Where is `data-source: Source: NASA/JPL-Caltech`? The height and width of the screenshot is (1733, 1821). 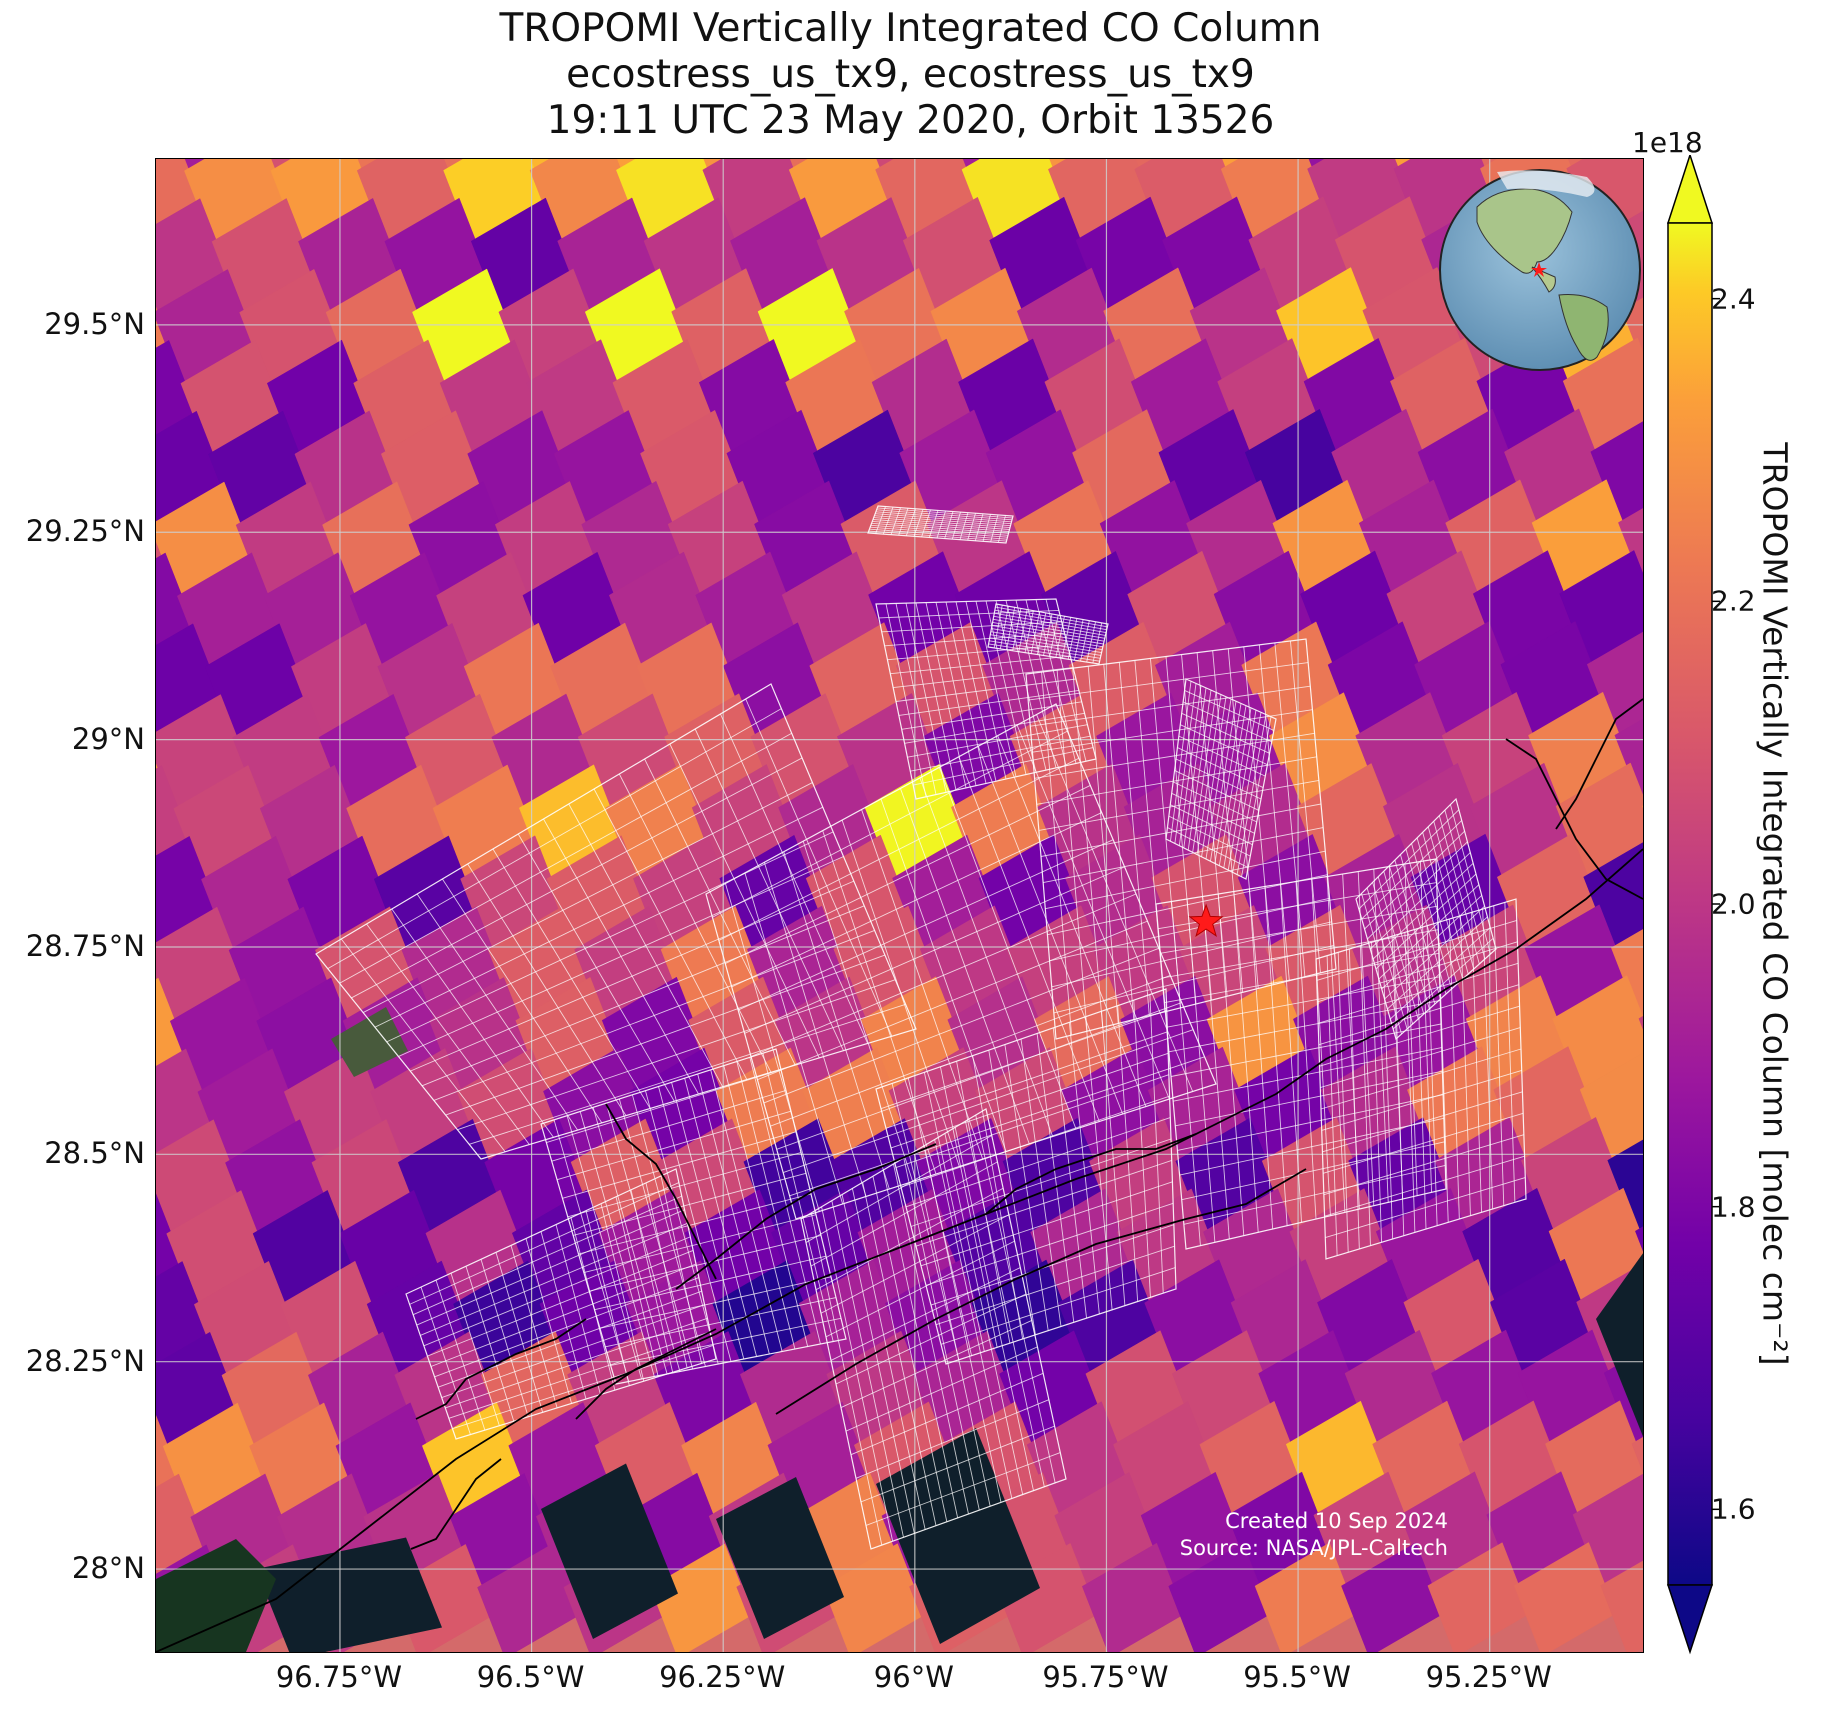 data-source: Source: NASA/JPL-Caltech is located at coordinates (1313, 1548).